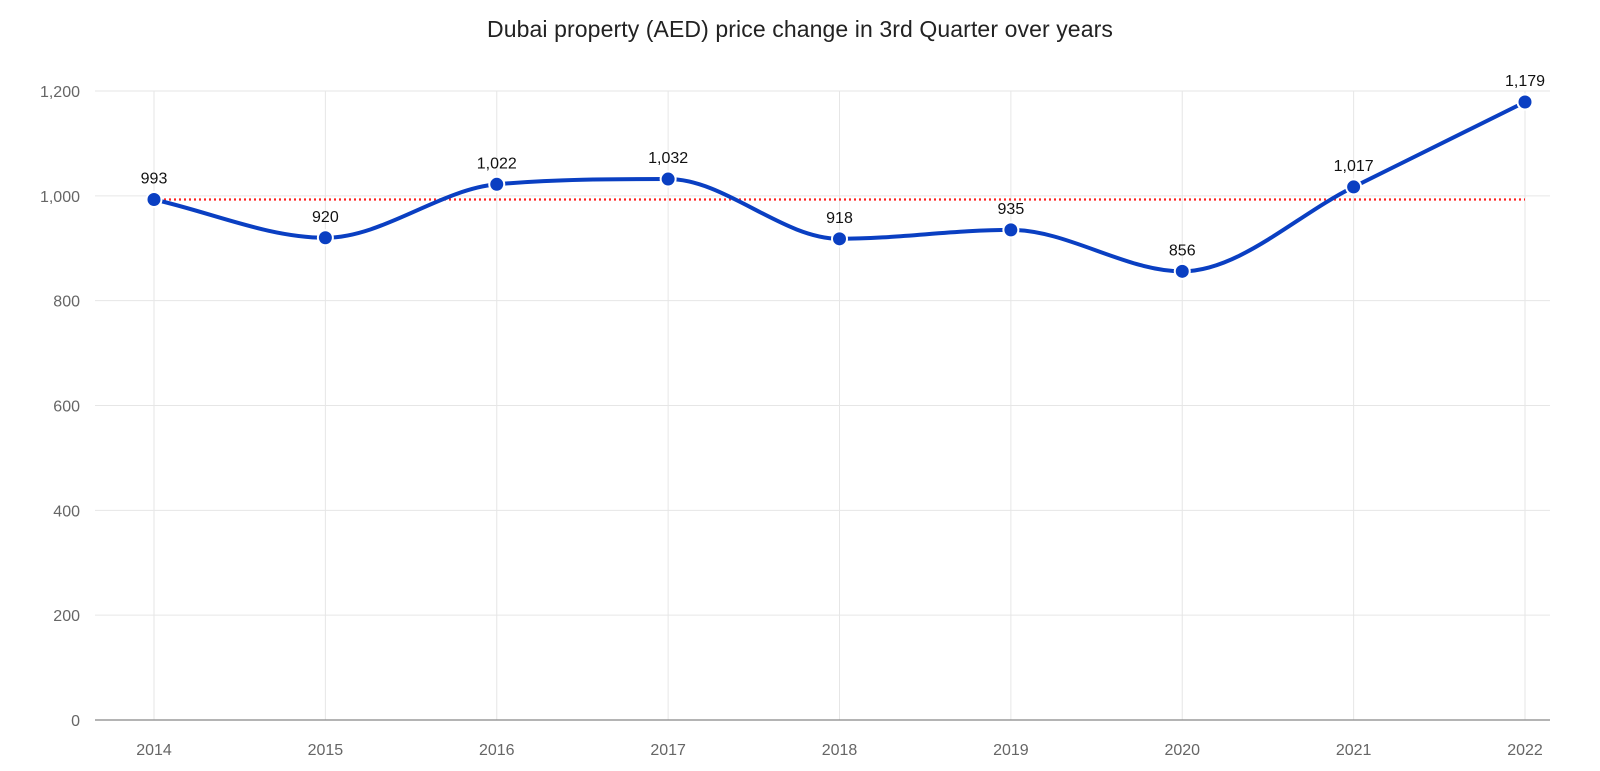 The height and width of the screenshot is (771, 1600). Describe the element at coordinates (1525, 81) in the screenshot. I see `data-label: 1,179` at that location.